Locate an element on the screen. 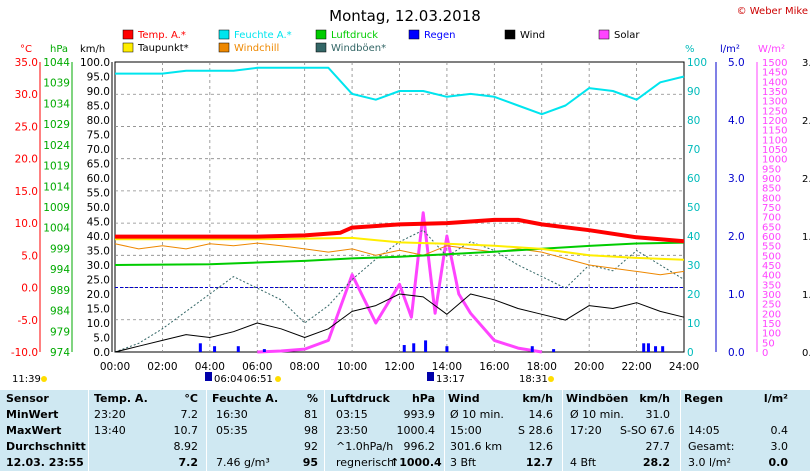 The width and height of the screenshot is (810, 471). tick-label-pct: 10 is located at coordinates (693, 324).